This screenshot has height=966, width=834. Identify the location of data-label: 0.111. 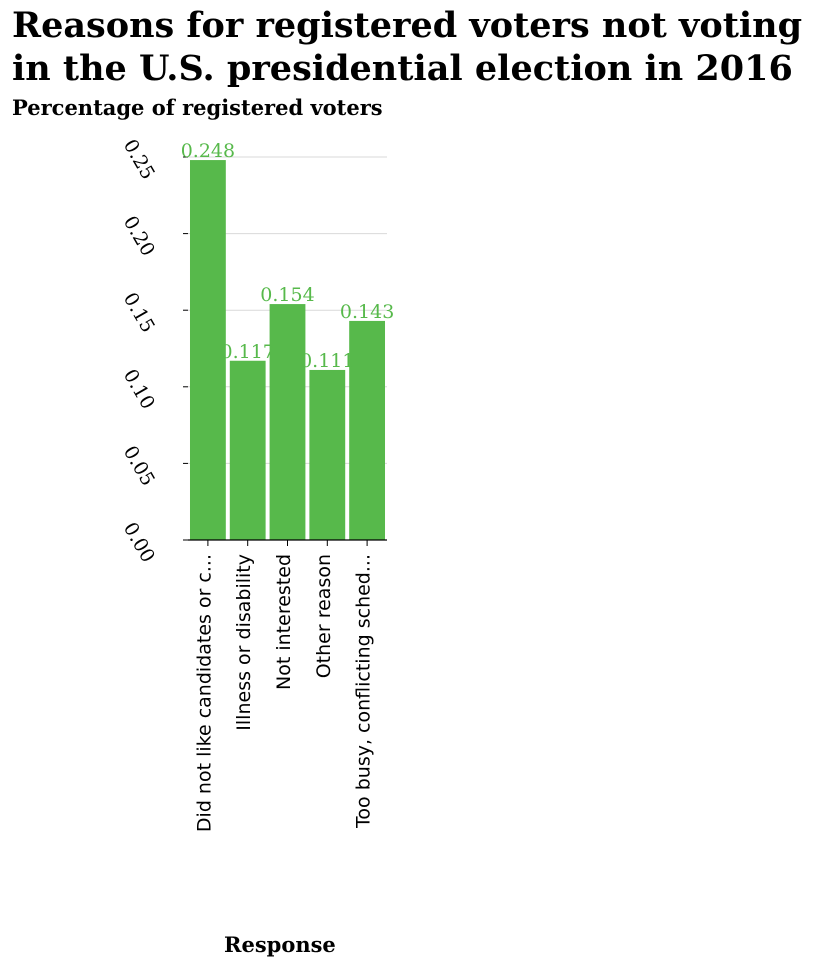
(327, 361).